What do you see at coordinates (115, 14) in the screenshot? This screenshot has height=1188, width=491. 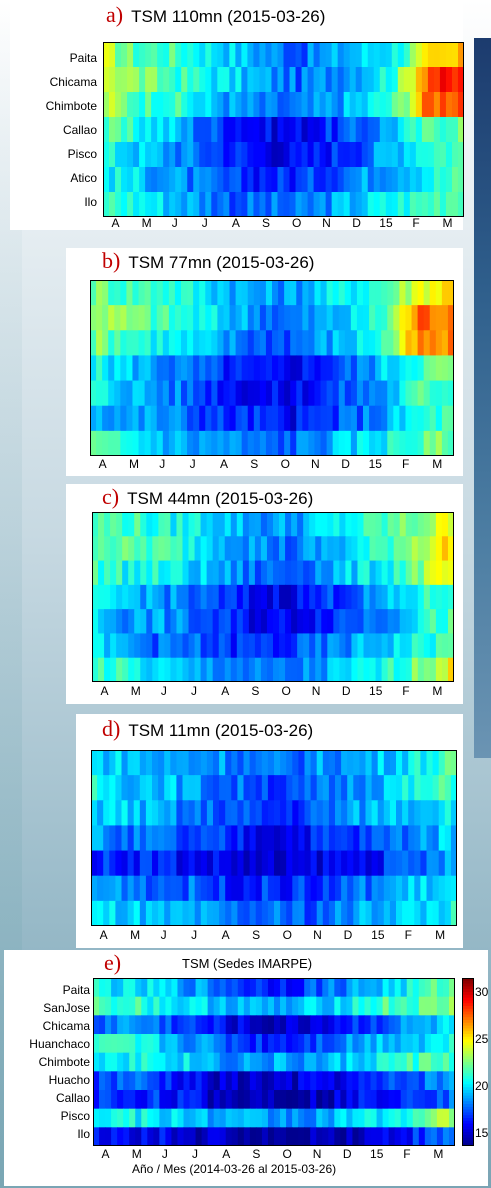 I see `panel-a-letter: a)` at bounding box center [115, 14].